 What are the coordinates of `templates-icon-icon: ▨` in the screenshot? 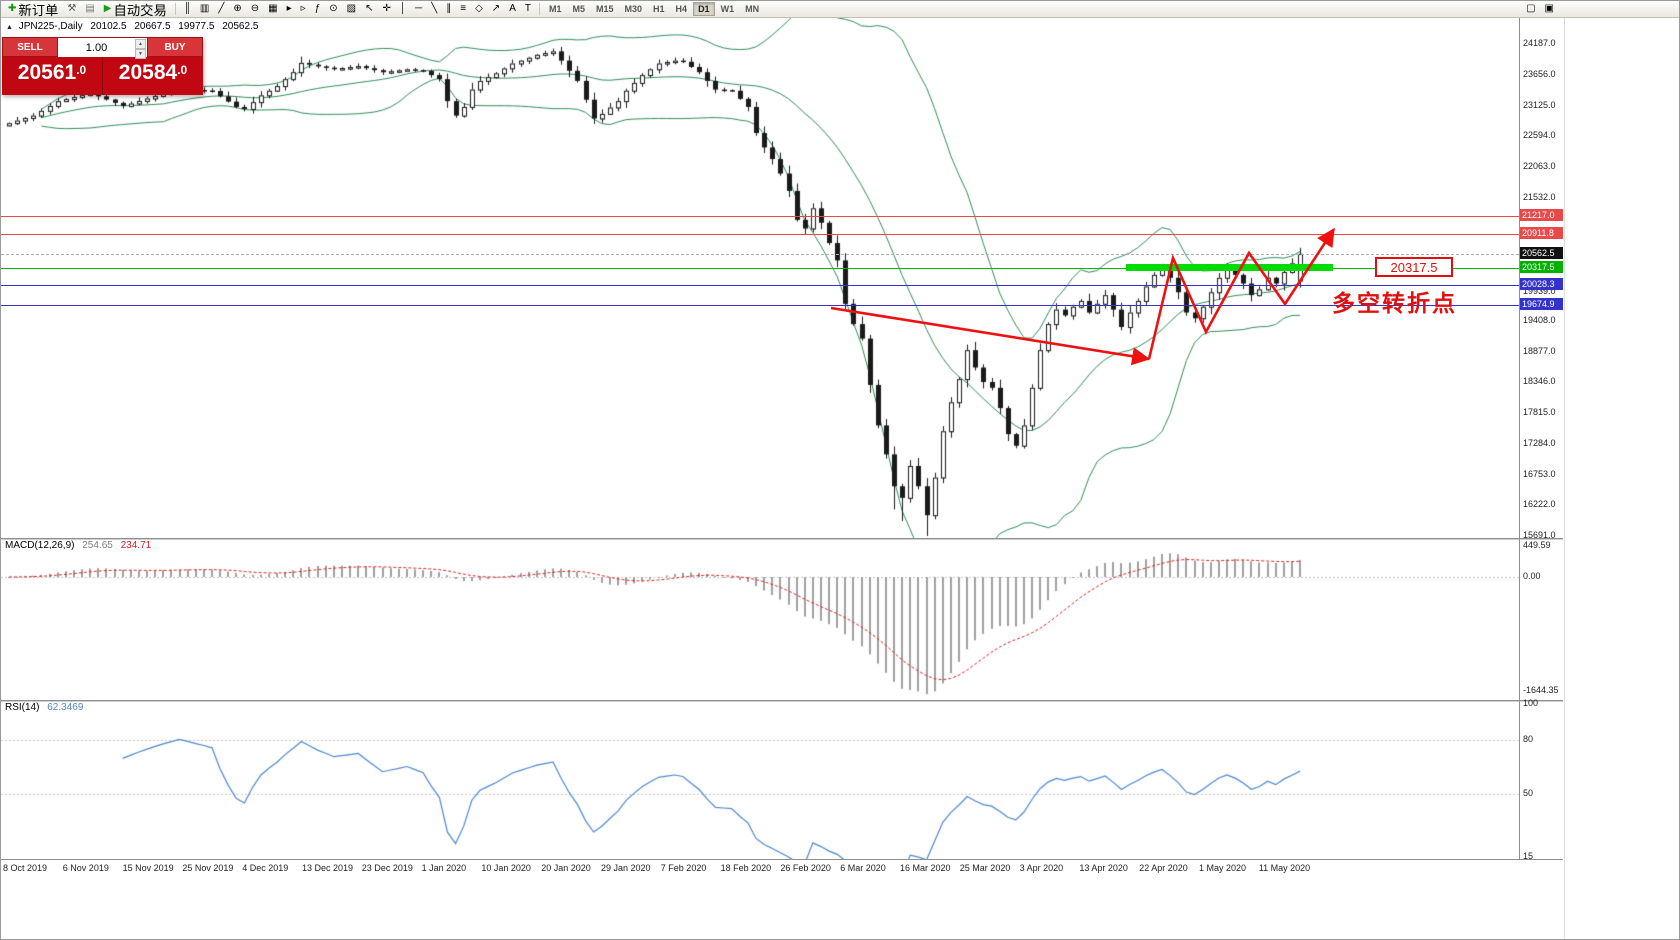 It's located at (351, 8).